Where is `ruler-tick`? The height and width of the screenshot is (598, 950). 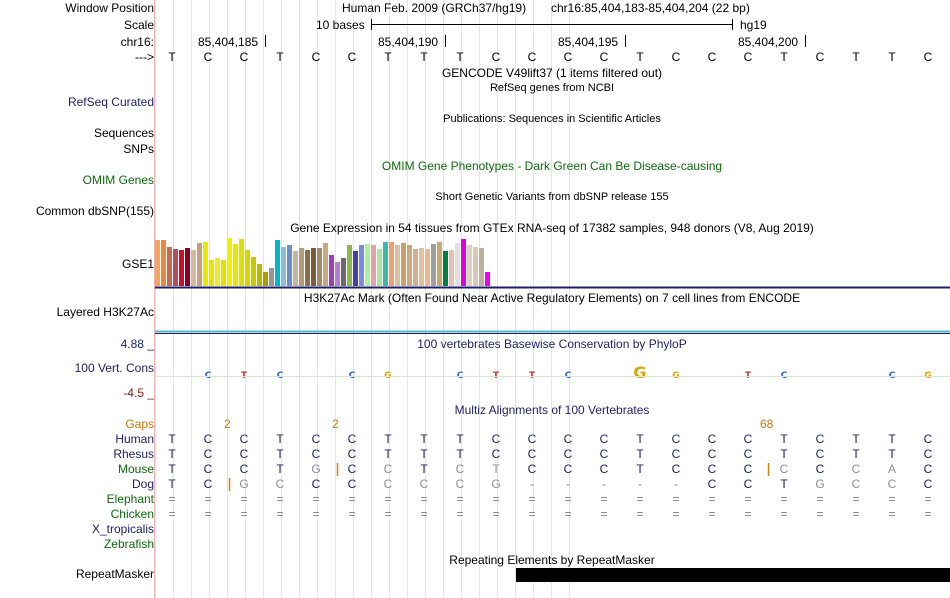
ruler-tick is located at coordinates (445, 41).